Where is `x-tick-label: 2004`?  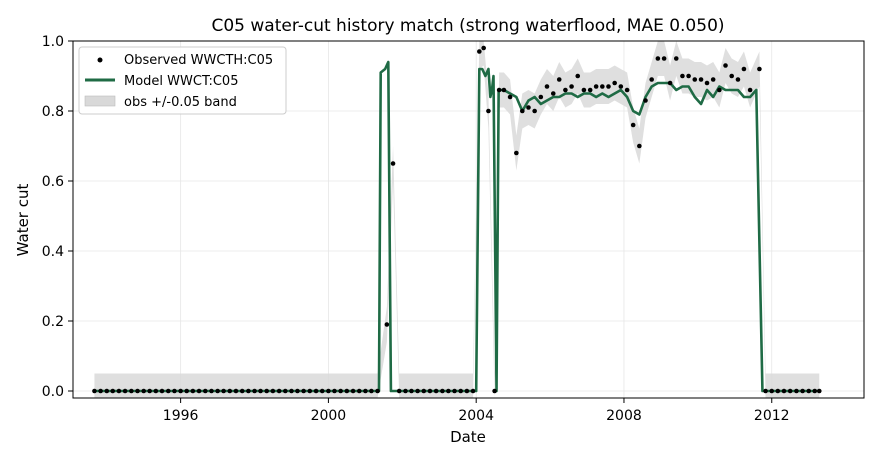
x-tick-label: 2004 is located at coordinates (476, 416).